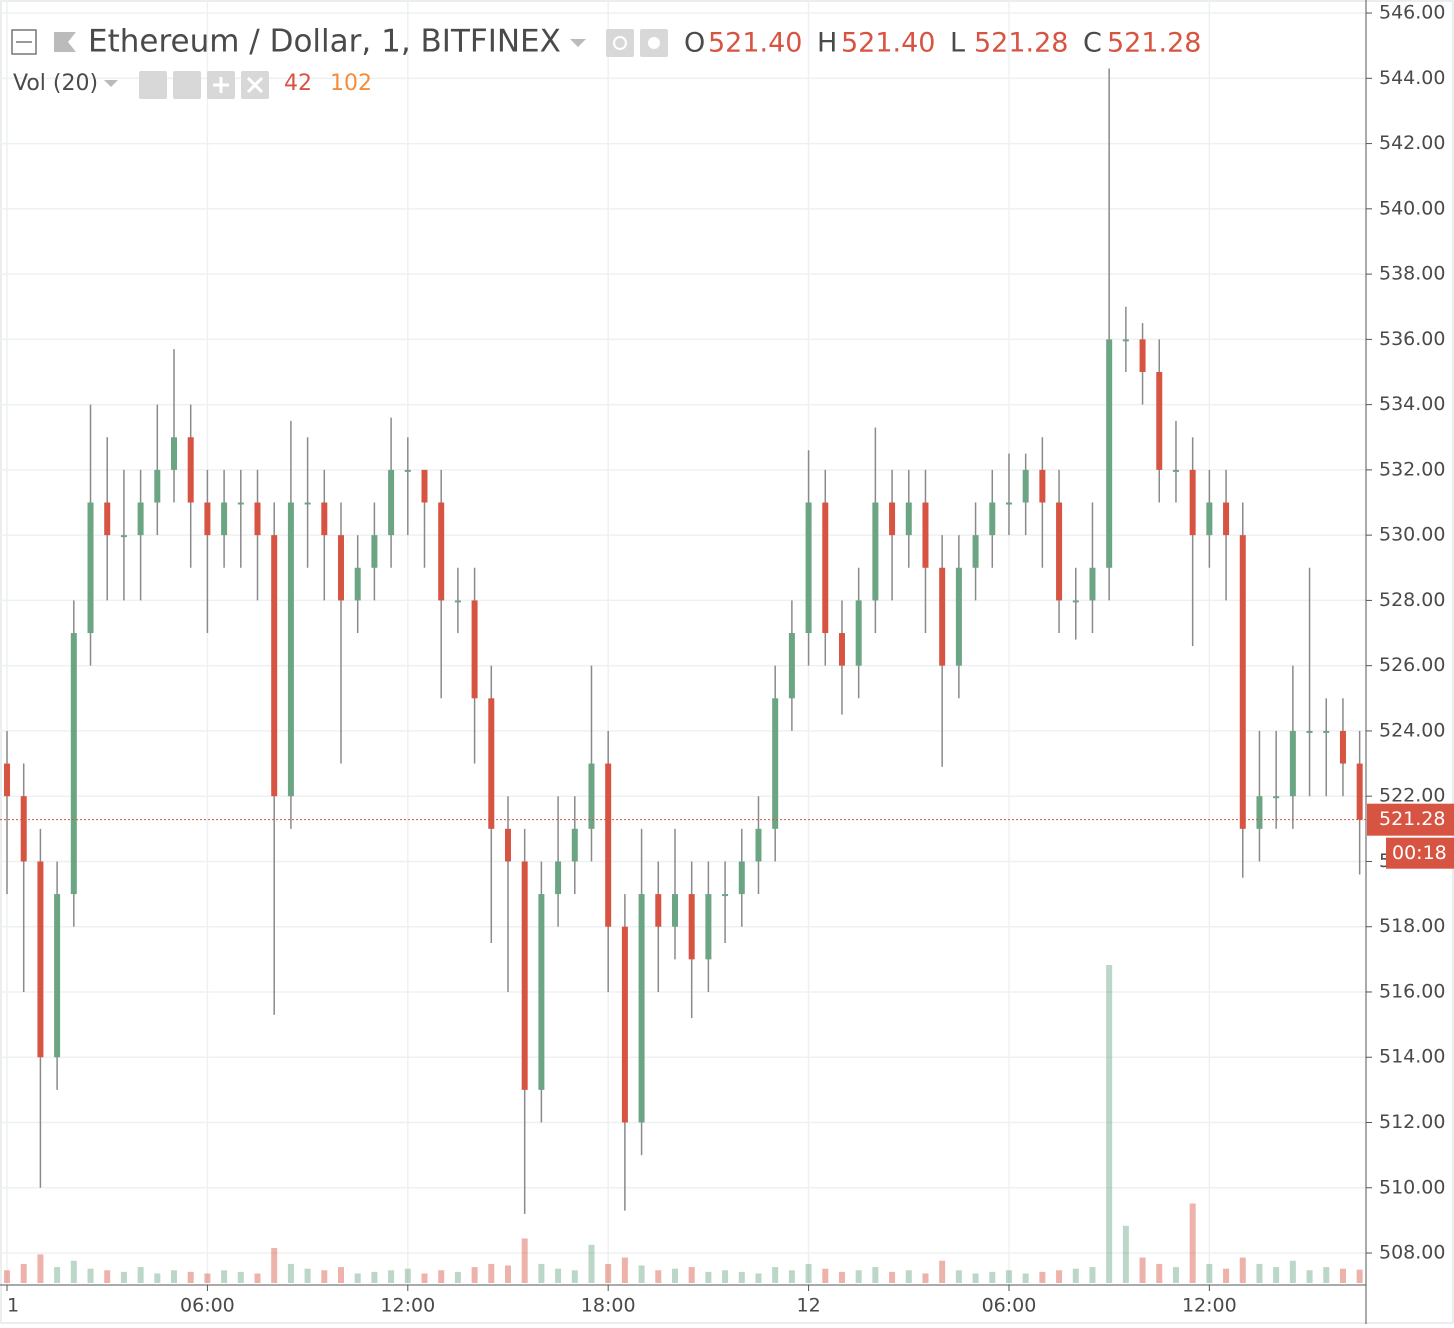  What do you see at coordinates (1092, 43) in the screenshot?
I see `ohlc-key: C` at bounding box center [1092, 43].